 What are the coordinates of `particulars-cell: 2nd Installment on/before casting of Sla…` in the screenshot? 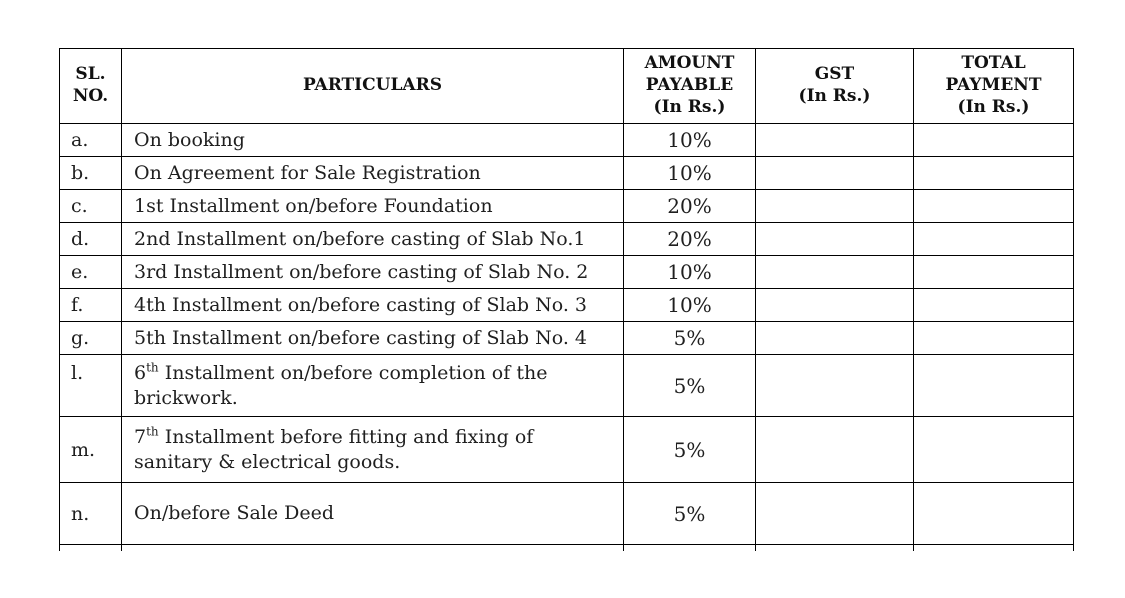 It's located at (372, 239).